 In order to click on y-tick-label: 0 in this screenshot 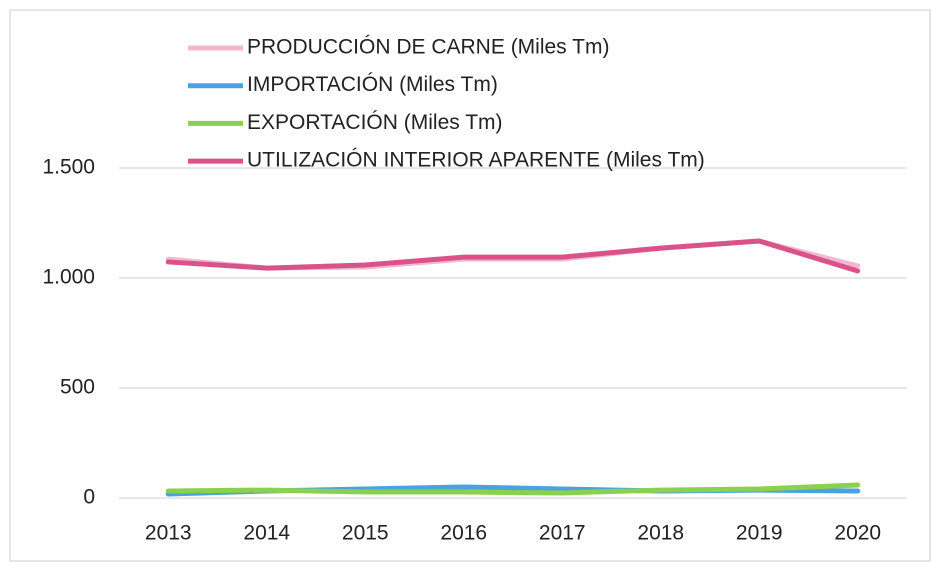, I will do `click(89, 497)`.